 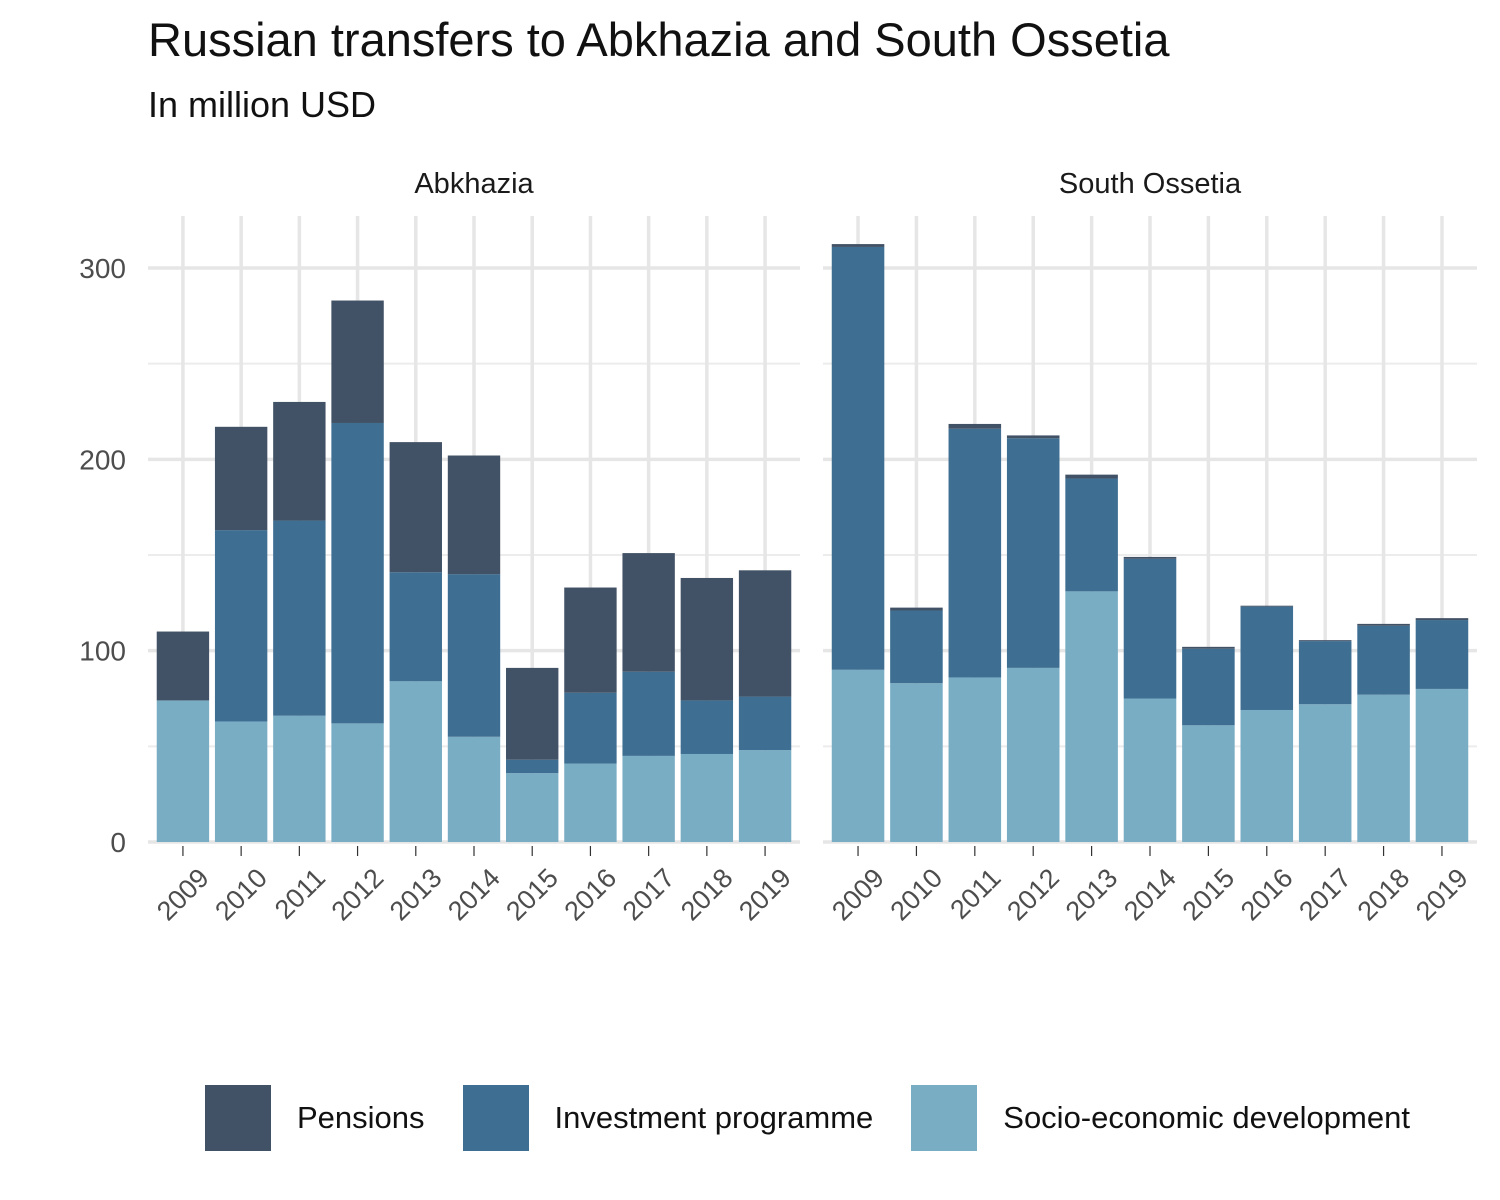 I want to click on legend-item-pensions: Pensions, so click(x=315, y=1118).